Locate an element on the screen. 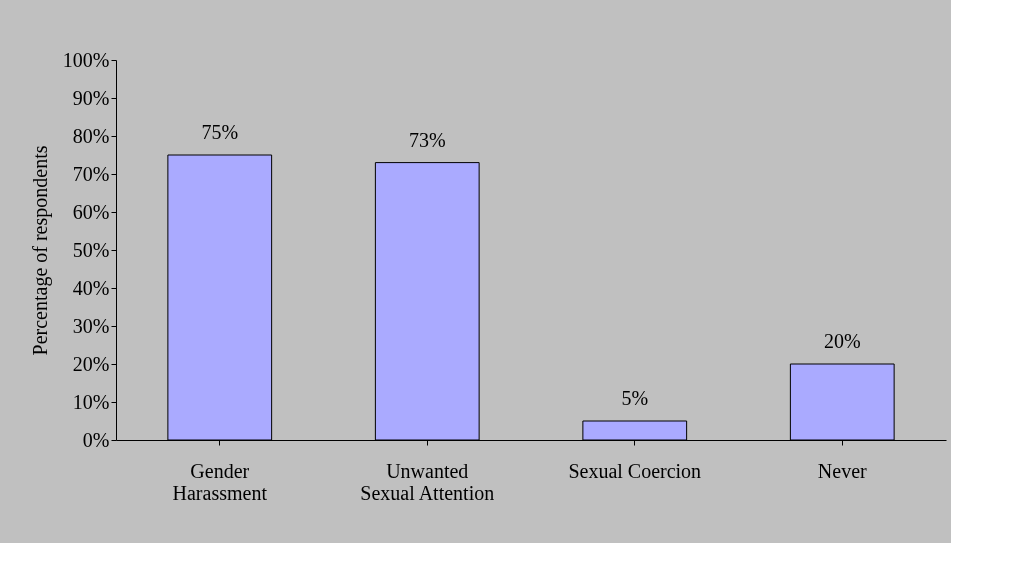  x-tick-label: Unwanted Sexual Attention is located at coordinates (427, 481).